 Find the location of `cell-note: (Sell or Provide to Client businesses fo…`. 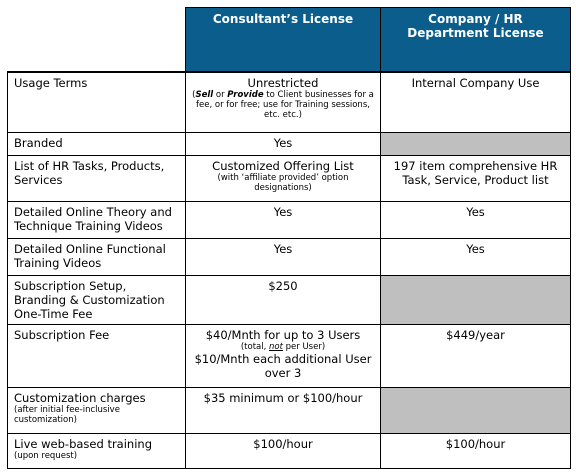

cell-note: (Sell or Provide to Client businesses fo… is located at coordinates (283, 105).